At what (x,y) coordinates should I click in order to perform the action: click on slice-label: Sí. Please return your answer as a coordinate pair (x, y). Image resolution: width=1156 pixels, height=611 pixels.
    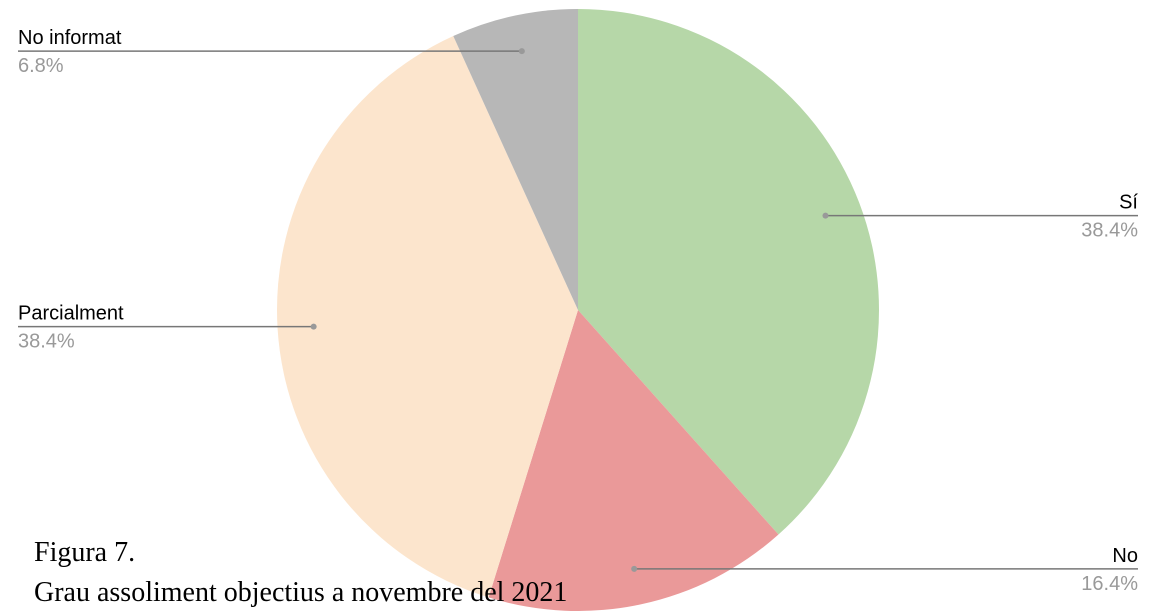
    Looking at the image, I should click on (1128, 203).